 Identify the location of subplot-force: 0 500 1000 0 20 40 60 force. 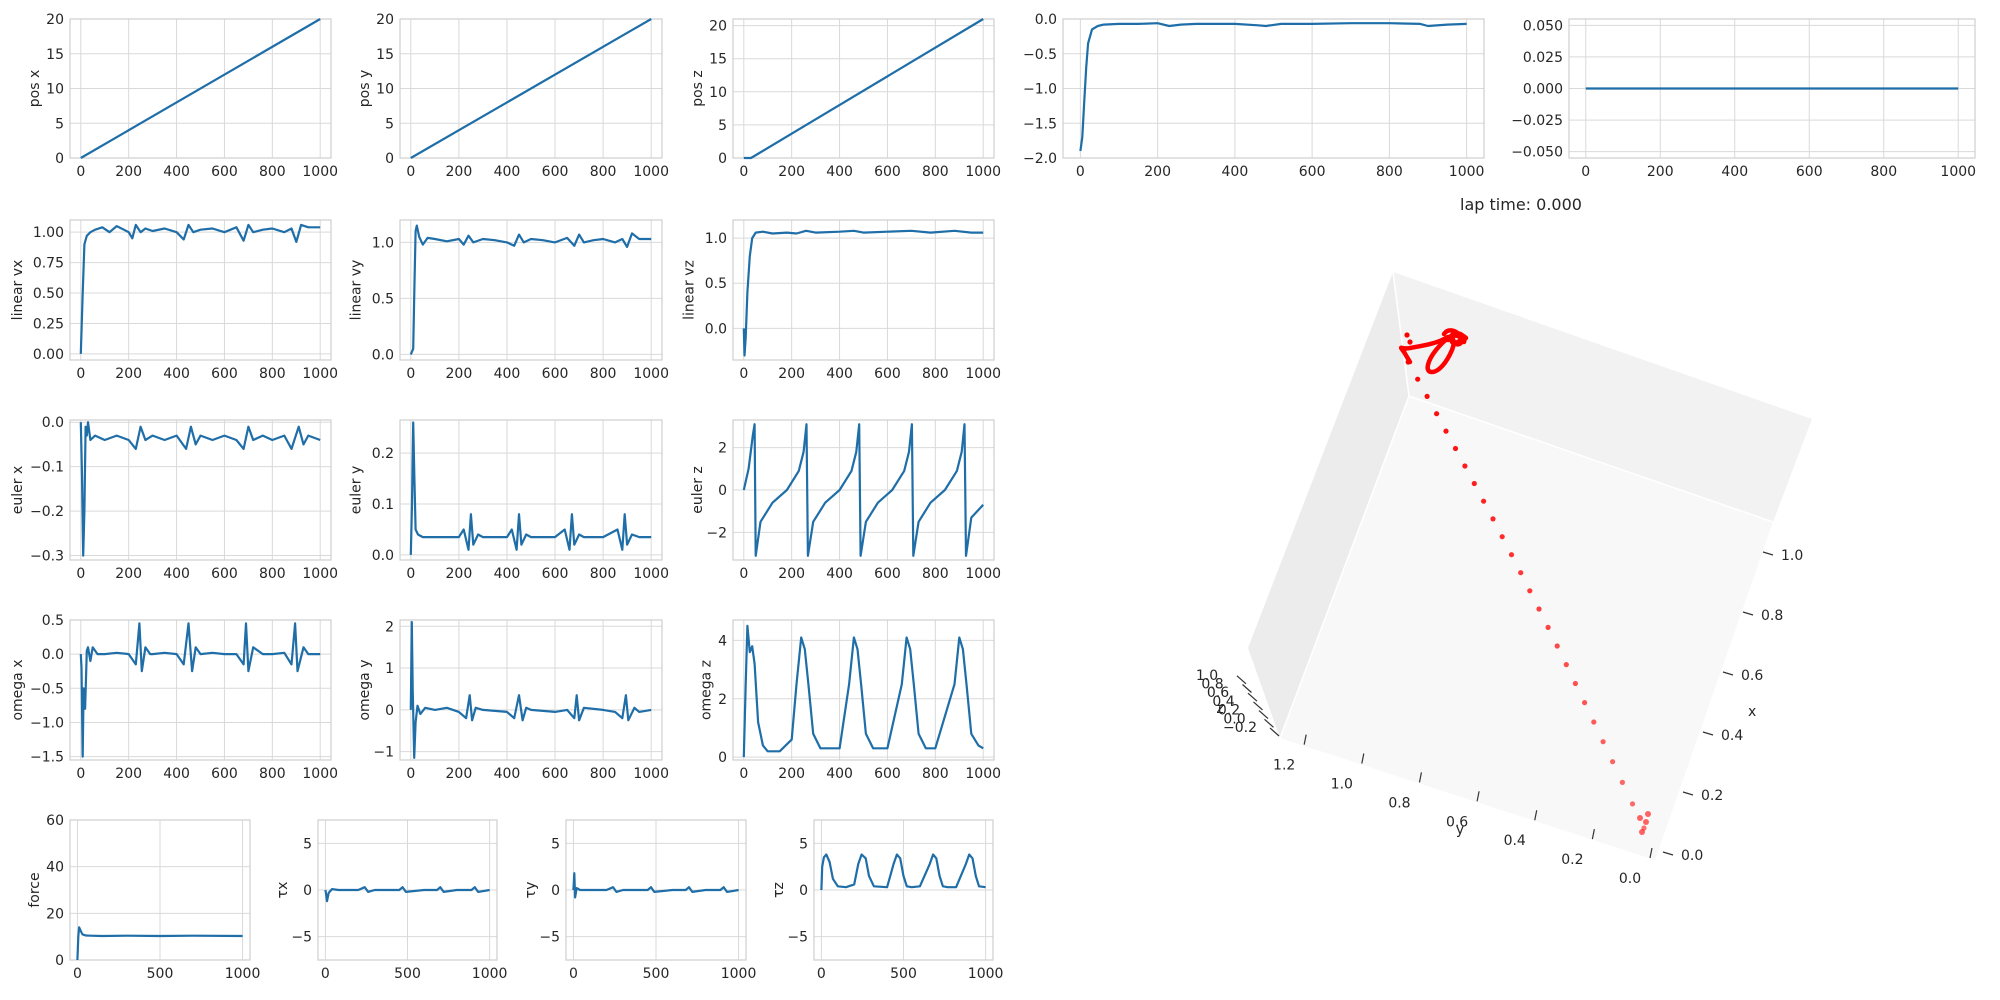
(143, 897).